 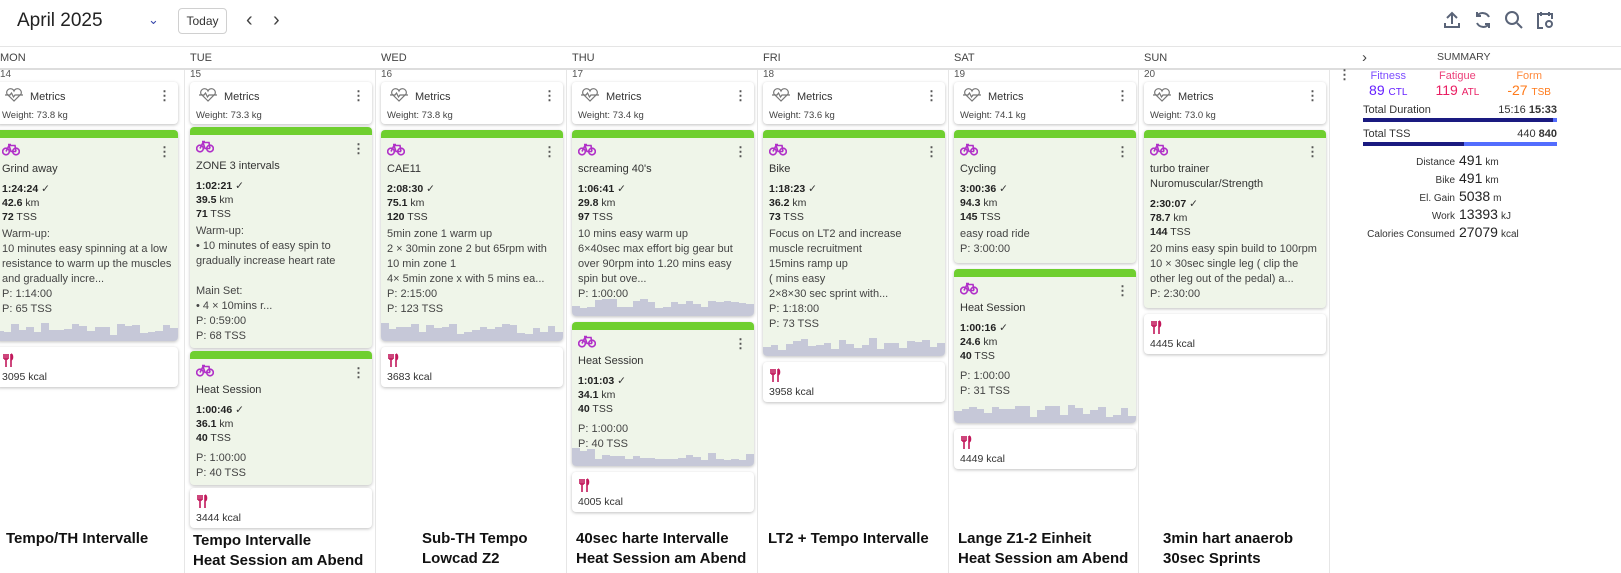 What do you see at coordinates (1483, 20) in the screenshot?
I see `refresh-icon` at bounding box center [1483, 20].